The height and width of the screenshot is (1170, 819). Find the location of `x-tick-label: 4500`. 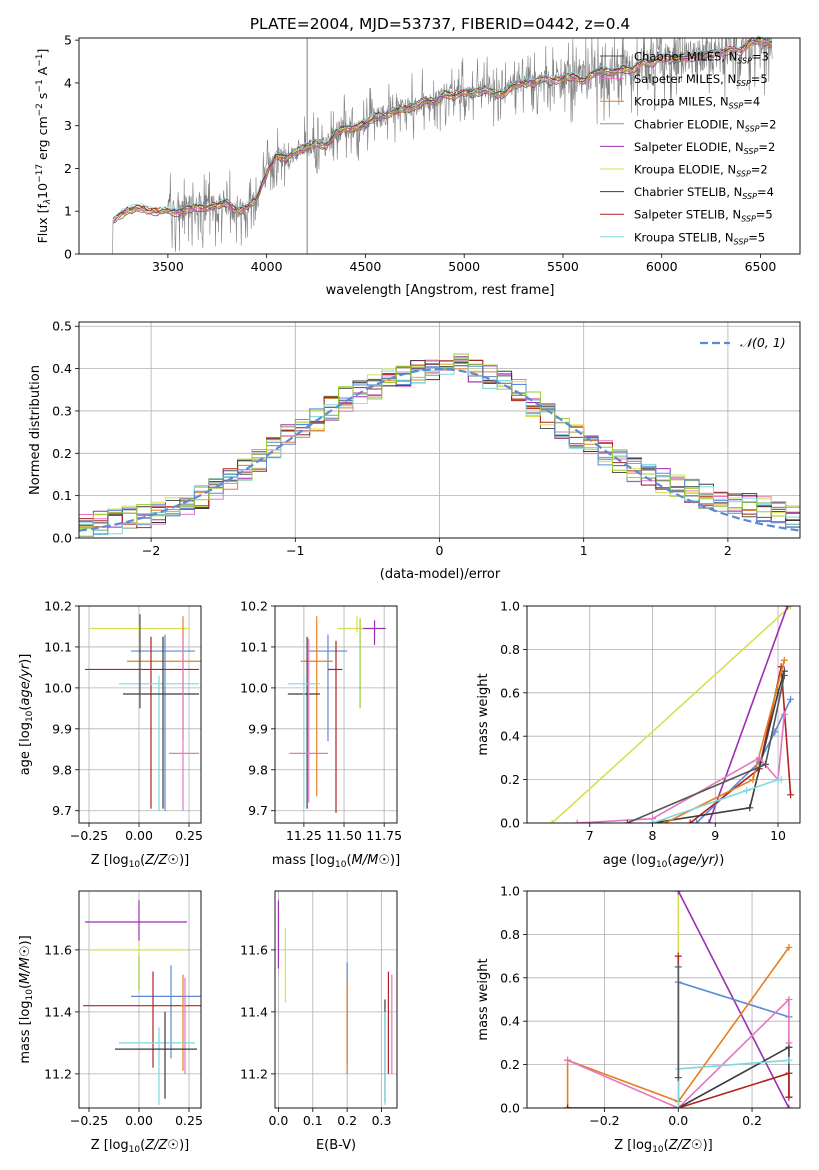

x-tick-label: 4500 is located at coordinates (366, 266).